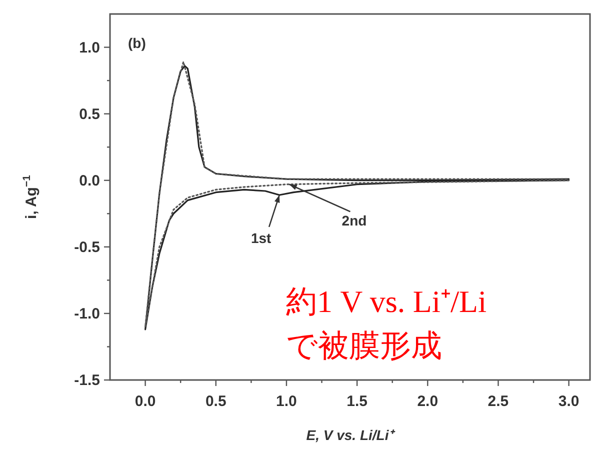  Describe the element at coordinates (87, 313) in the screenshot. I see `y-tick-label: -1.0` at that location.